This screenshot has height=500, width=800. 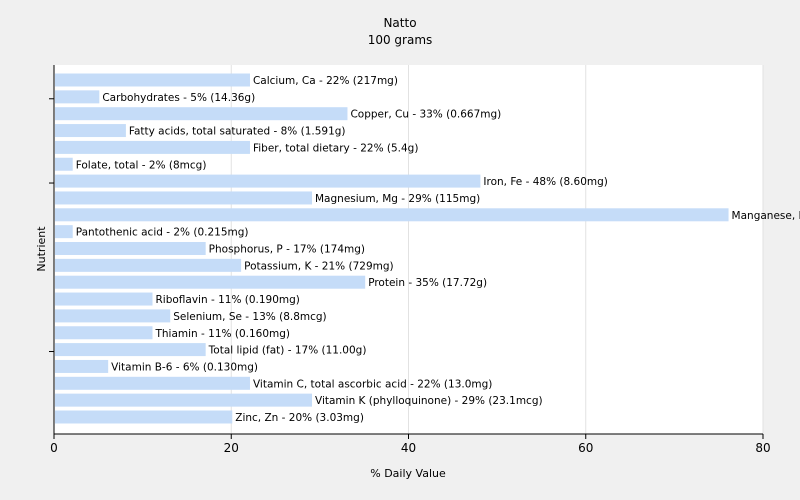 I want to click on bar-label: Carbohydrates - 5% (14.36g), so click(x=178, y=98).